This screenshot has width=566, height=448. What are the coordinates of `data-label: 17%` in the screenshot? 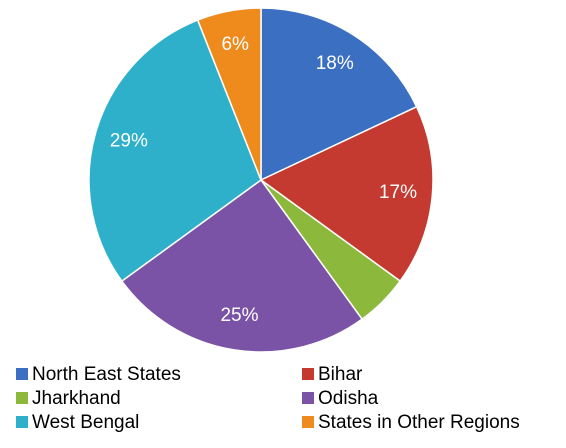 It's located at (398, 192).